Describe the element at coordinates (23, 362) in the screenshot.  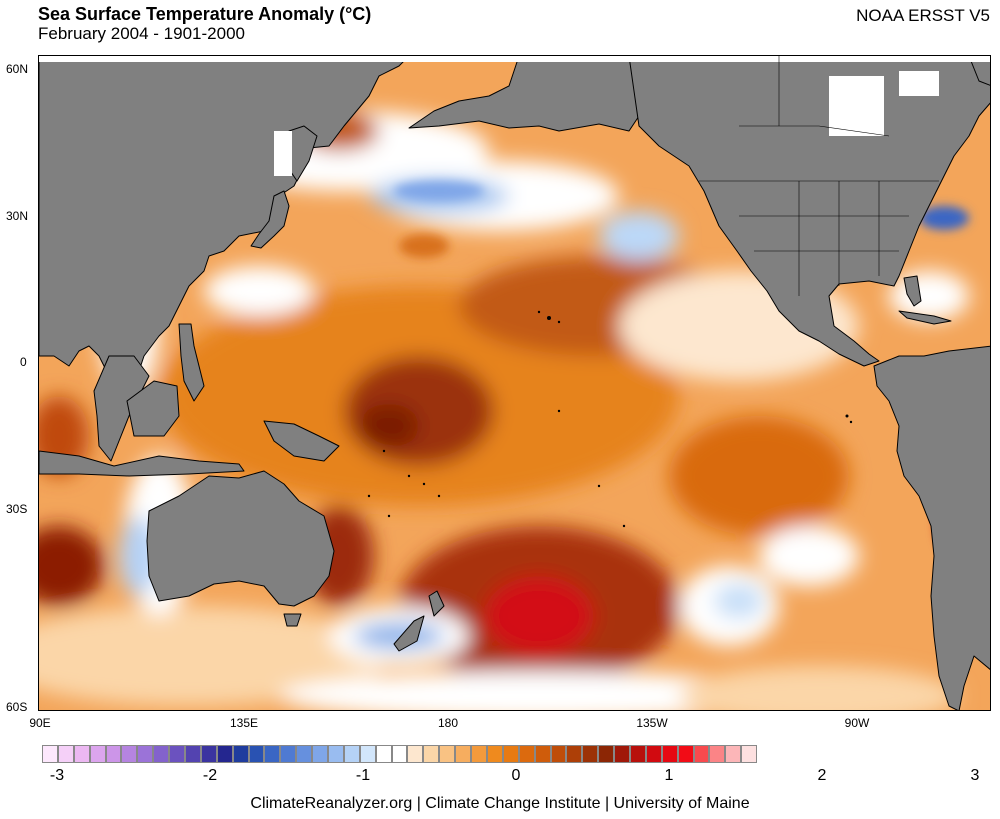
I see `lat-label-0: 0` at that location.